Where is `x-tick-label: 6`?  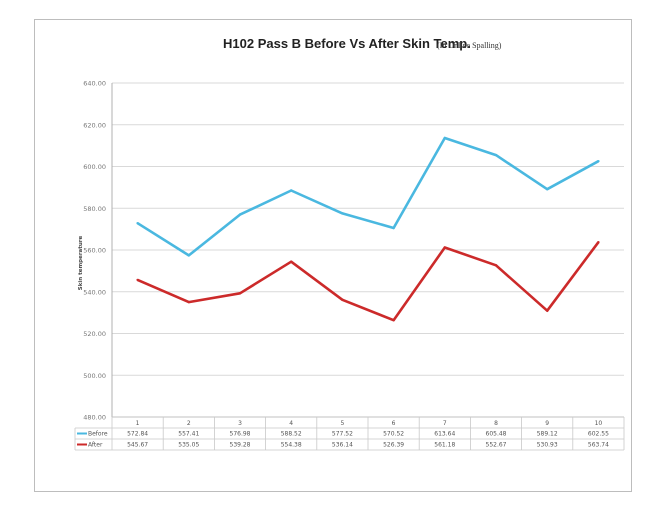 x-tick-label: 6 is located at coordinates (394, 423).